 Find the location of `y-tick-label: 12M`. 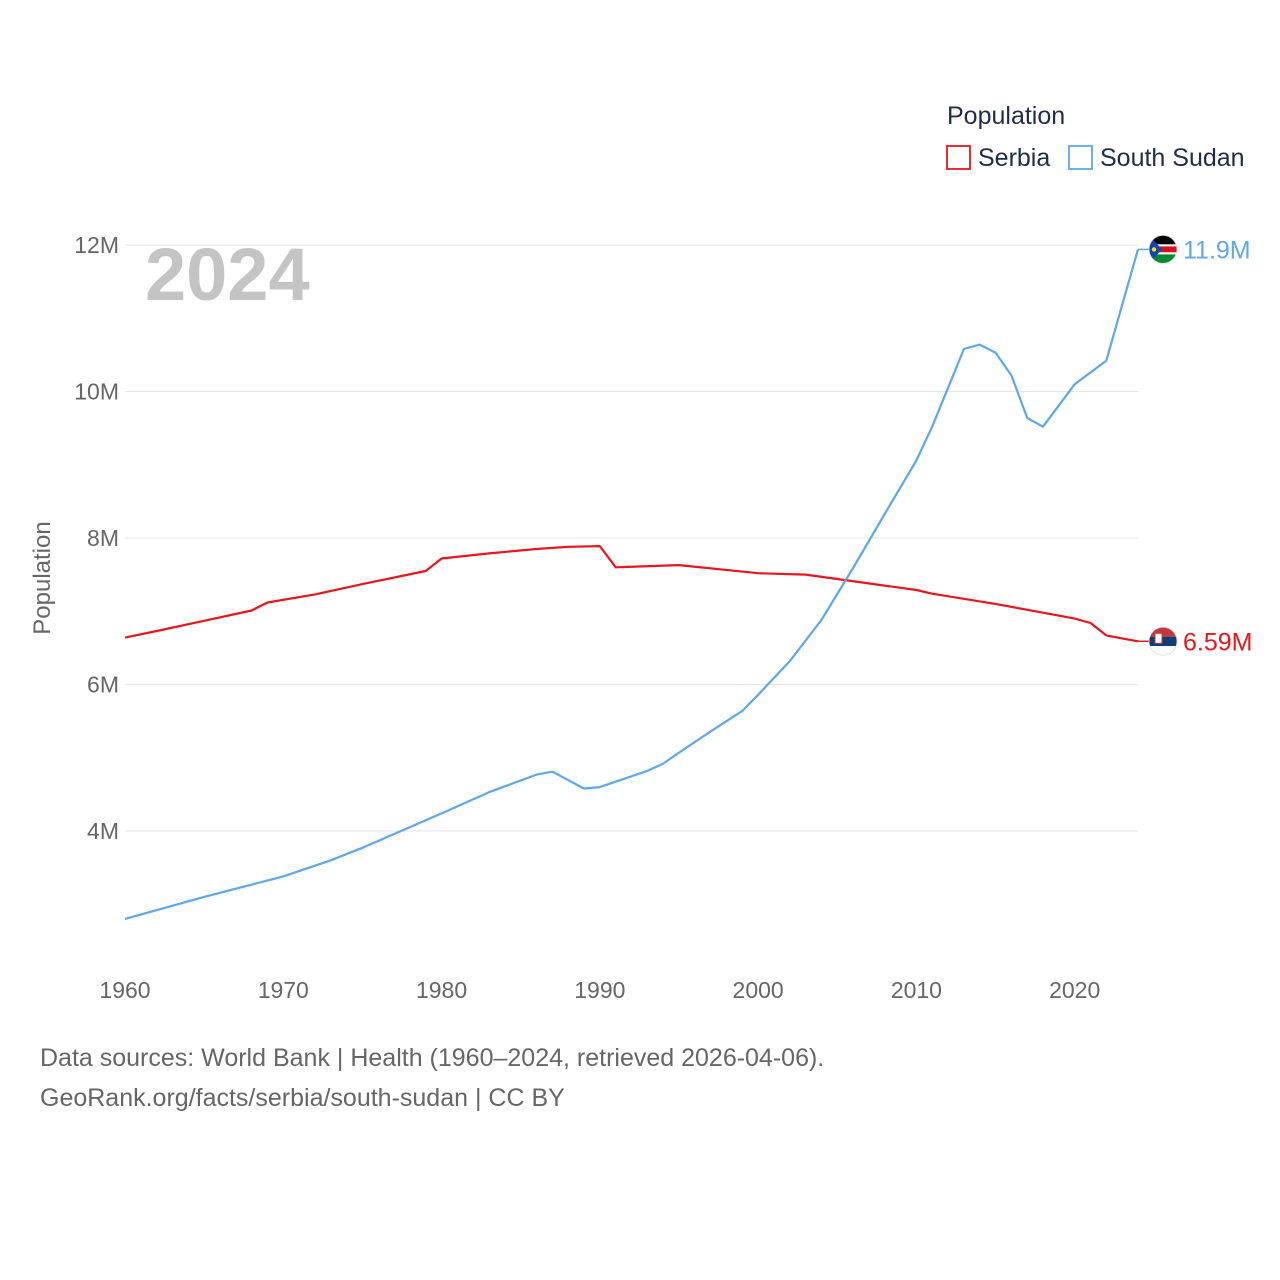

y-tick-label: 12M is located at coordinates (96, 245).